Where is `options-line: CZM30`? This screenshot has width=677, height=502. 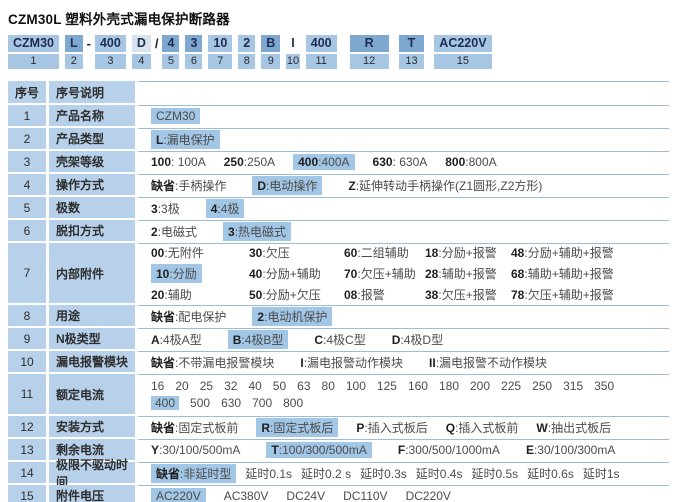
options-line: CZM30 is located at coordinates (410, 116).